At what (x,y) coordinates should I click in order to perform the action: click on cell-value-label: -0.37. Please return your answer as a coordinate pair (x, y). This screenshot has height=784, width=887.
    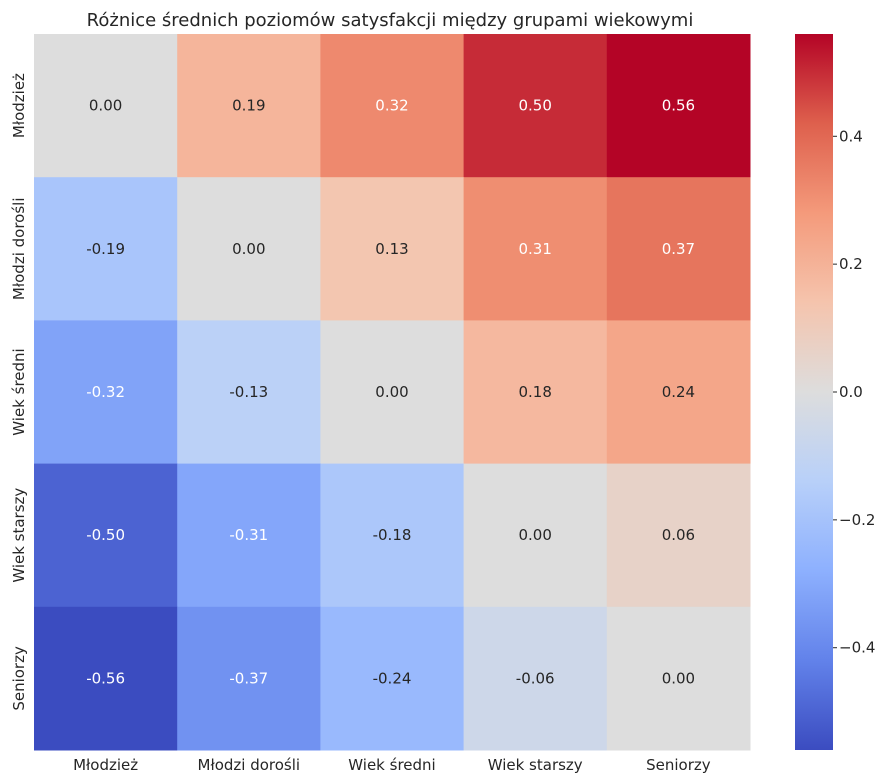
    Looking at the image, I should click on (248, 678).